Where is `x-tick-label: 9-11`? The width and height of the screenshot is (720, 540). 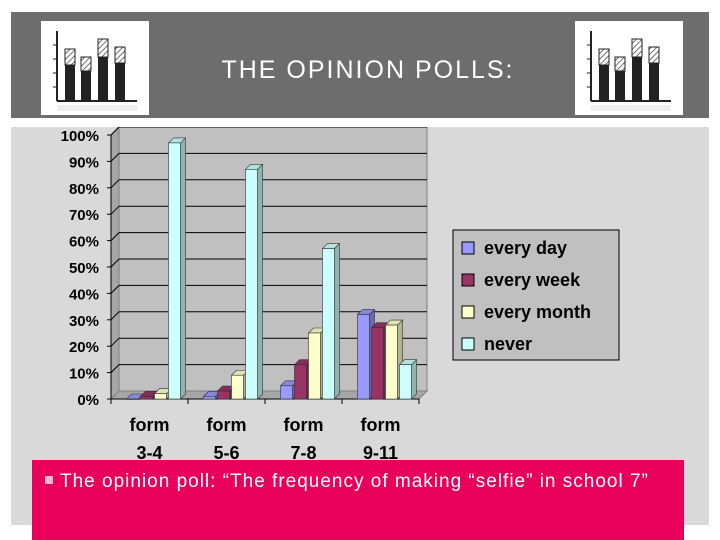 x-tick-label: 9-11 is located at coordinates (380, 453).